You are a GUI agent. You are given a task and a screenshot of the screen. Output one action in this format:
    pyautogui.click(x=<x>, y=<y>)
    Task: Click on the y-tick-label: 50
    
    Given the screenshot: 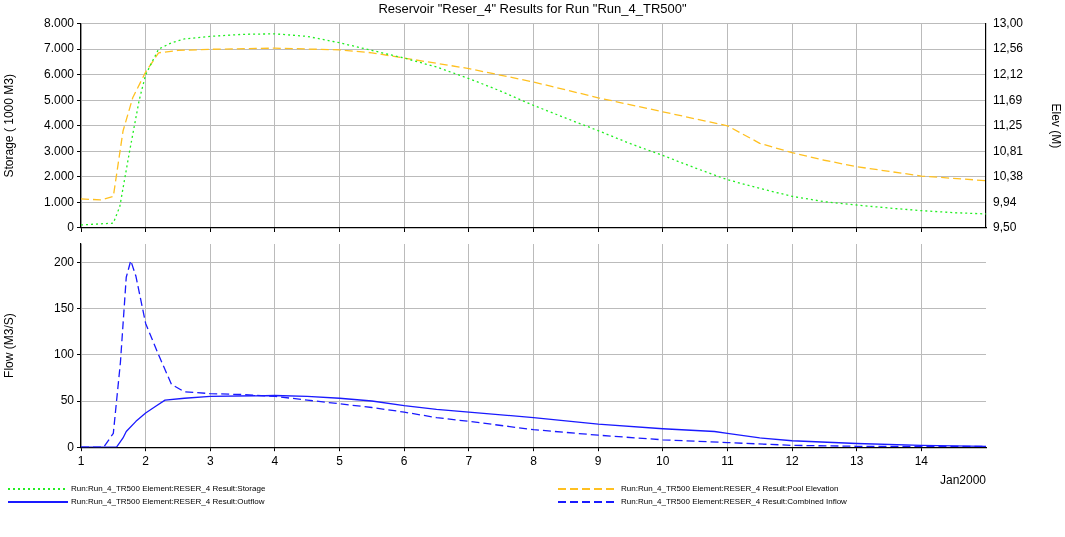 What is the action you would take?
    pyautogui.click(x=67, y=400)
    